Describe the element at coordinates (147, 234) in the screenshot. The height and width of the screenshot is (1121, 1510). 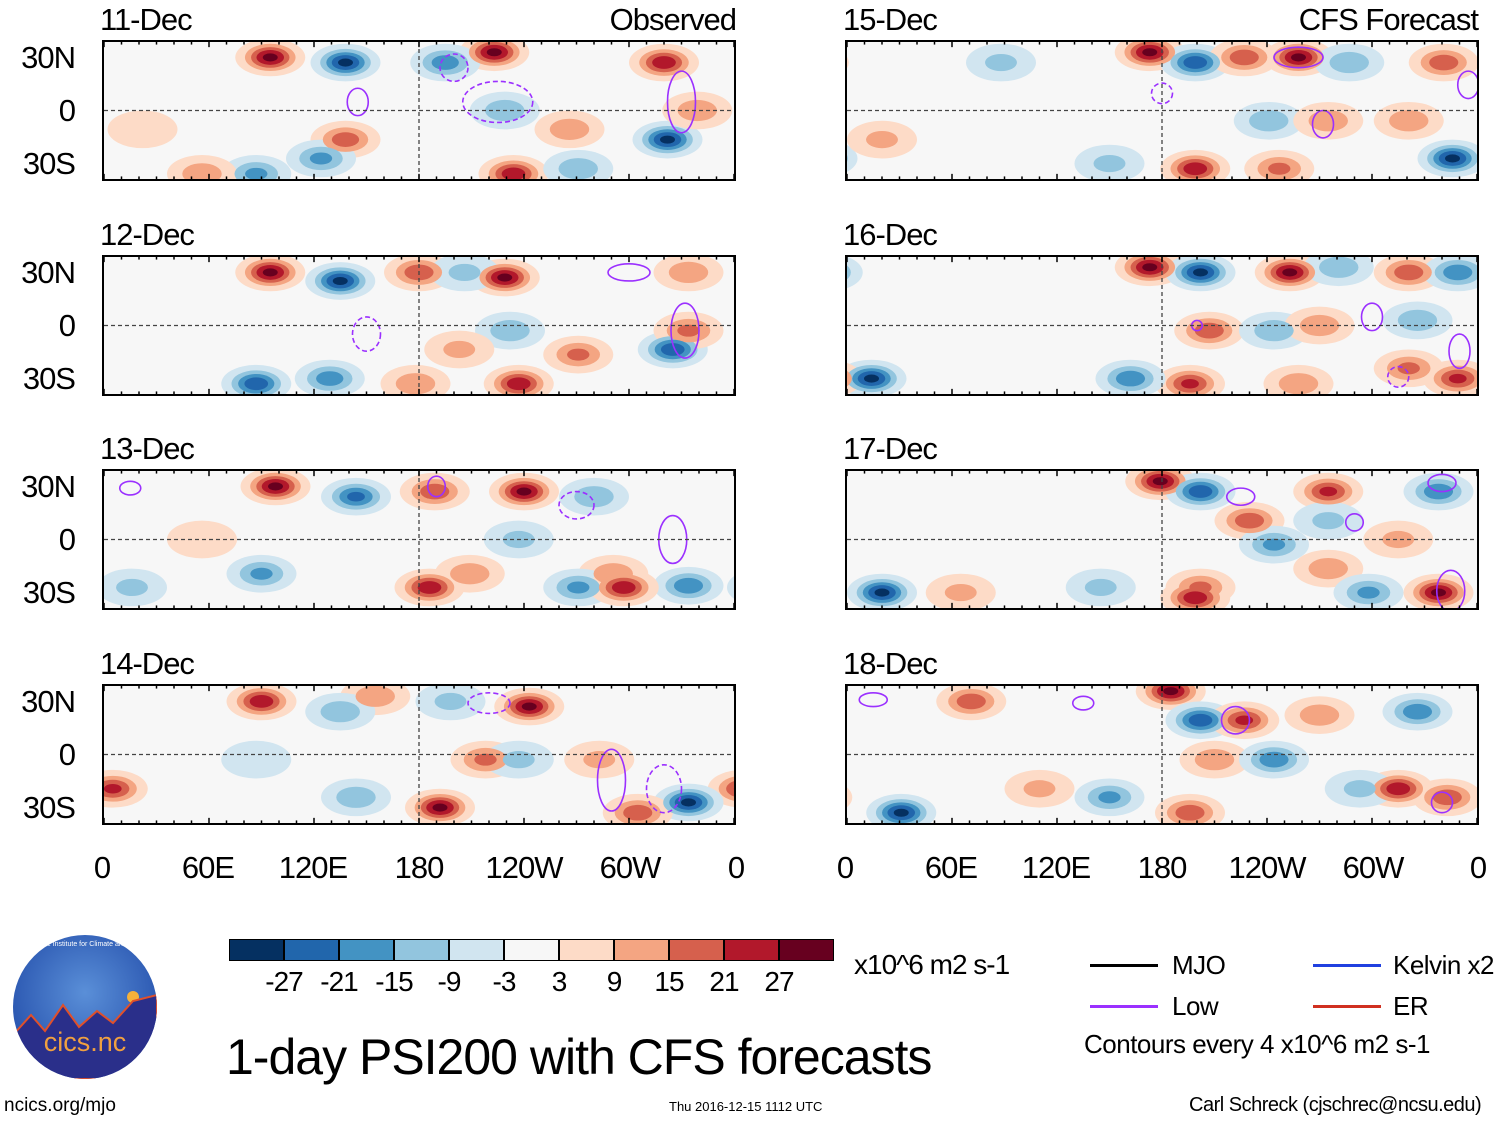
I see `panel-date: 12-Dec` at that location.